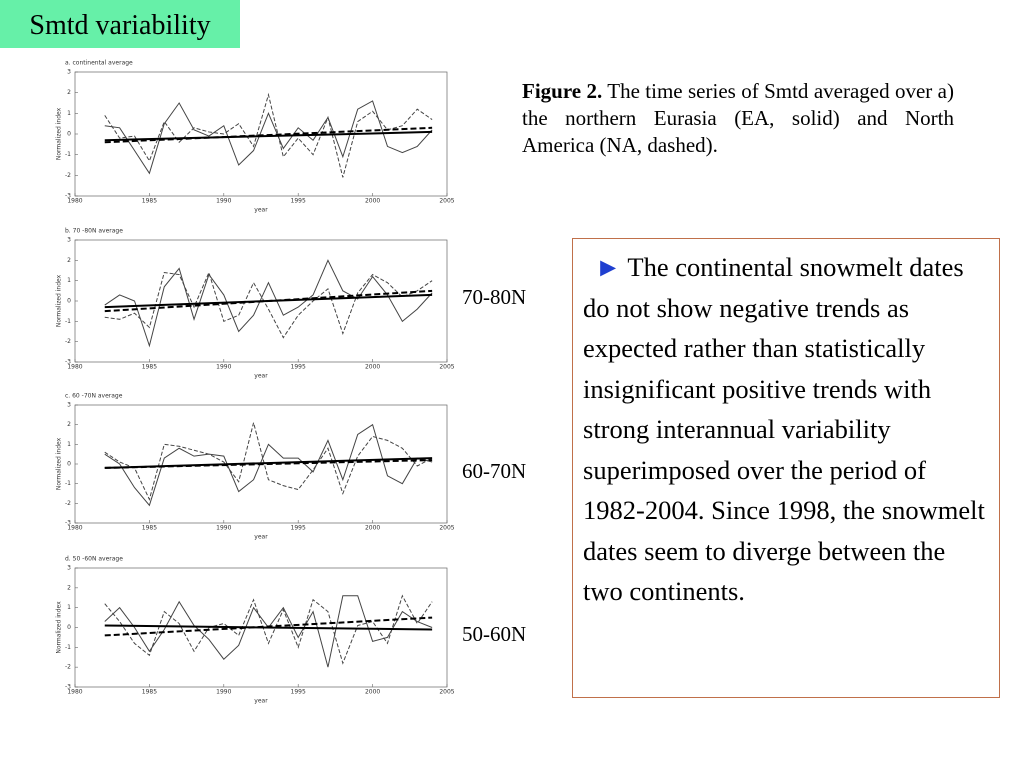 This screenshot has height=768, width=1024. What do you see at coordinates (494, 471) in the screenshot?
I see `region-label: 60-70N` at bounding box center [494, 471].